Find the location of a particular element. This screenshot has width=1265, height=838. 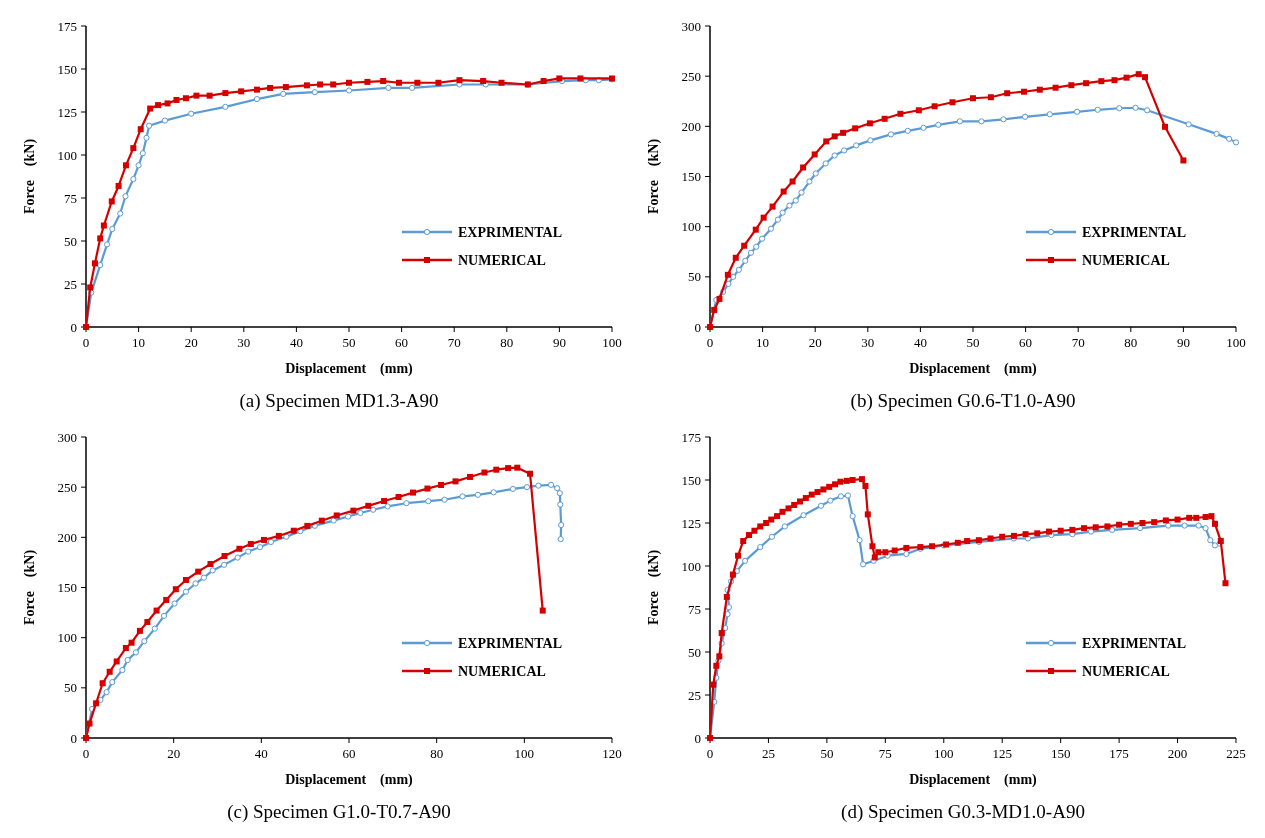

x-tick-label: 25 is located at coordinates (768, 753).